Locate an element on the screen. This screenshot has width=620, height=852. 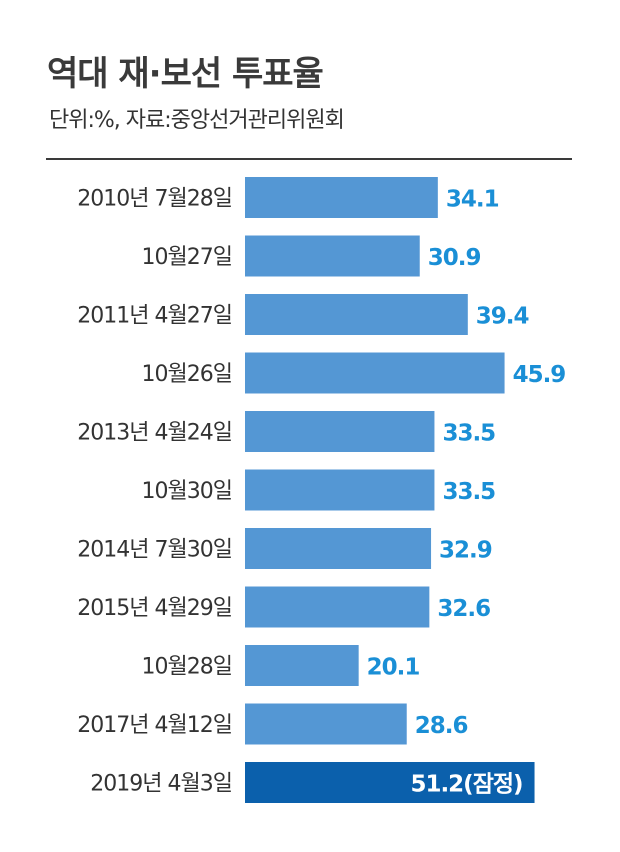
chart-subtitle: 단위:%, 자료:중앙선거관리위원회 is located at coordinates (197, 120).